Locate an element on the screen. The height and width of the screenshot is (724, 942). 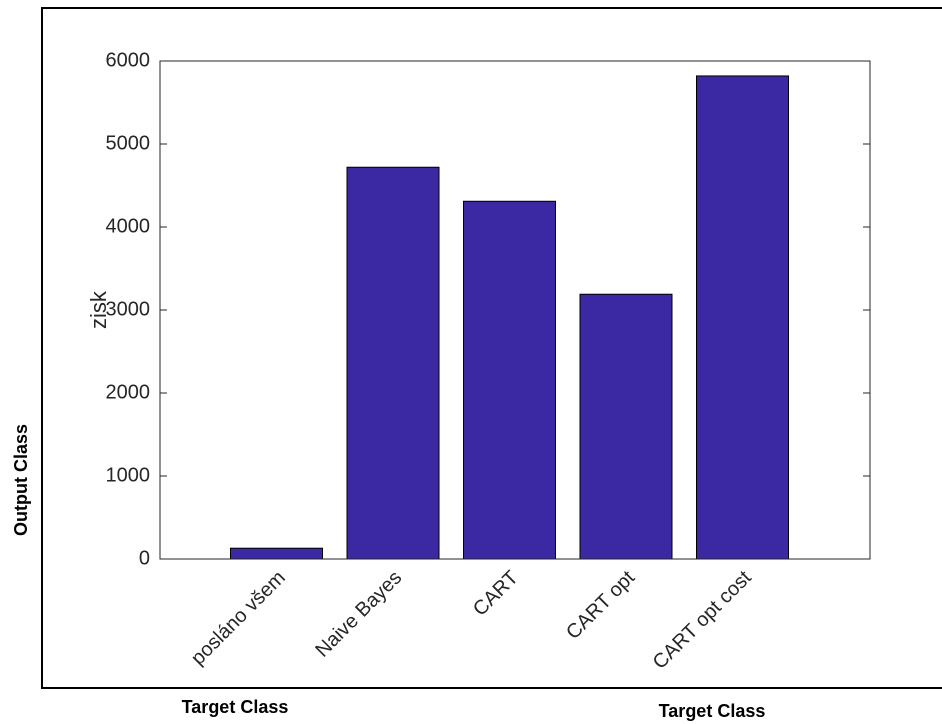
y-tick-label: 6000 is located at coordinates (128, 60).